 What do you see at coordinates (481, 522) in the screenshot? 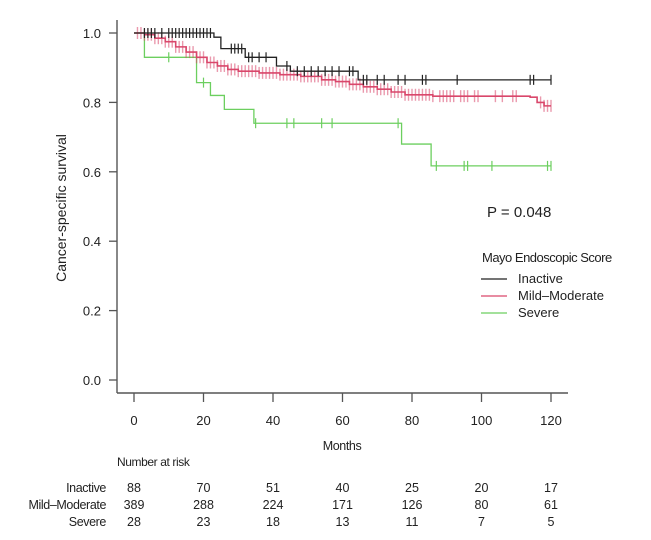
I see `risk-count: 7` at bounding box center [481, 522].